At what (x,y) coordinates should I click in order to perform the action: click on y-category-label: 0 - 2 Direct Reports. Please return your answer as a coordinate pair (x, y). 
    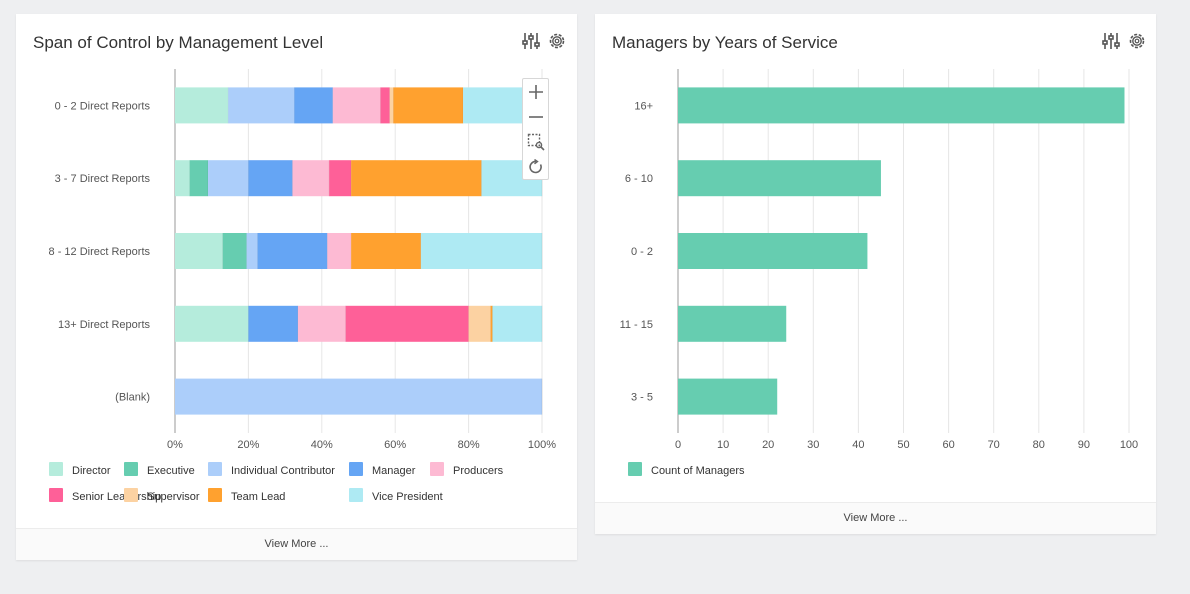
    Looking at the image, I should click on (103, 106).